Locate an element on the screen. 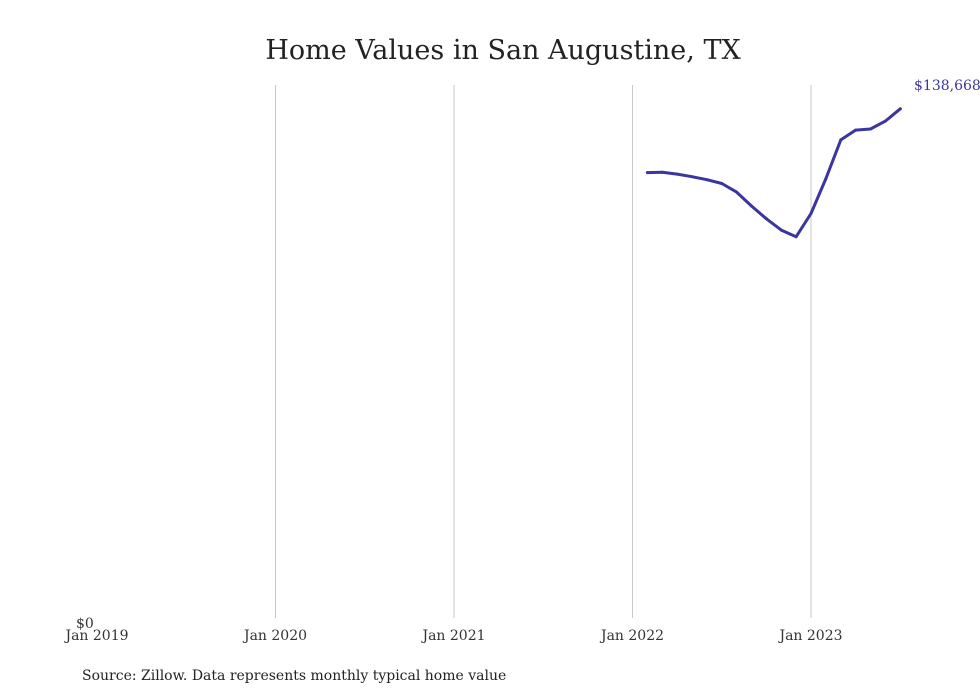 This screenshot has width=980, height=699. x-tick-labels: Jan 2019 Jan 2020 Jan 2021 Jan 2022 Jan 2023 is located at coordinates (452, 636).